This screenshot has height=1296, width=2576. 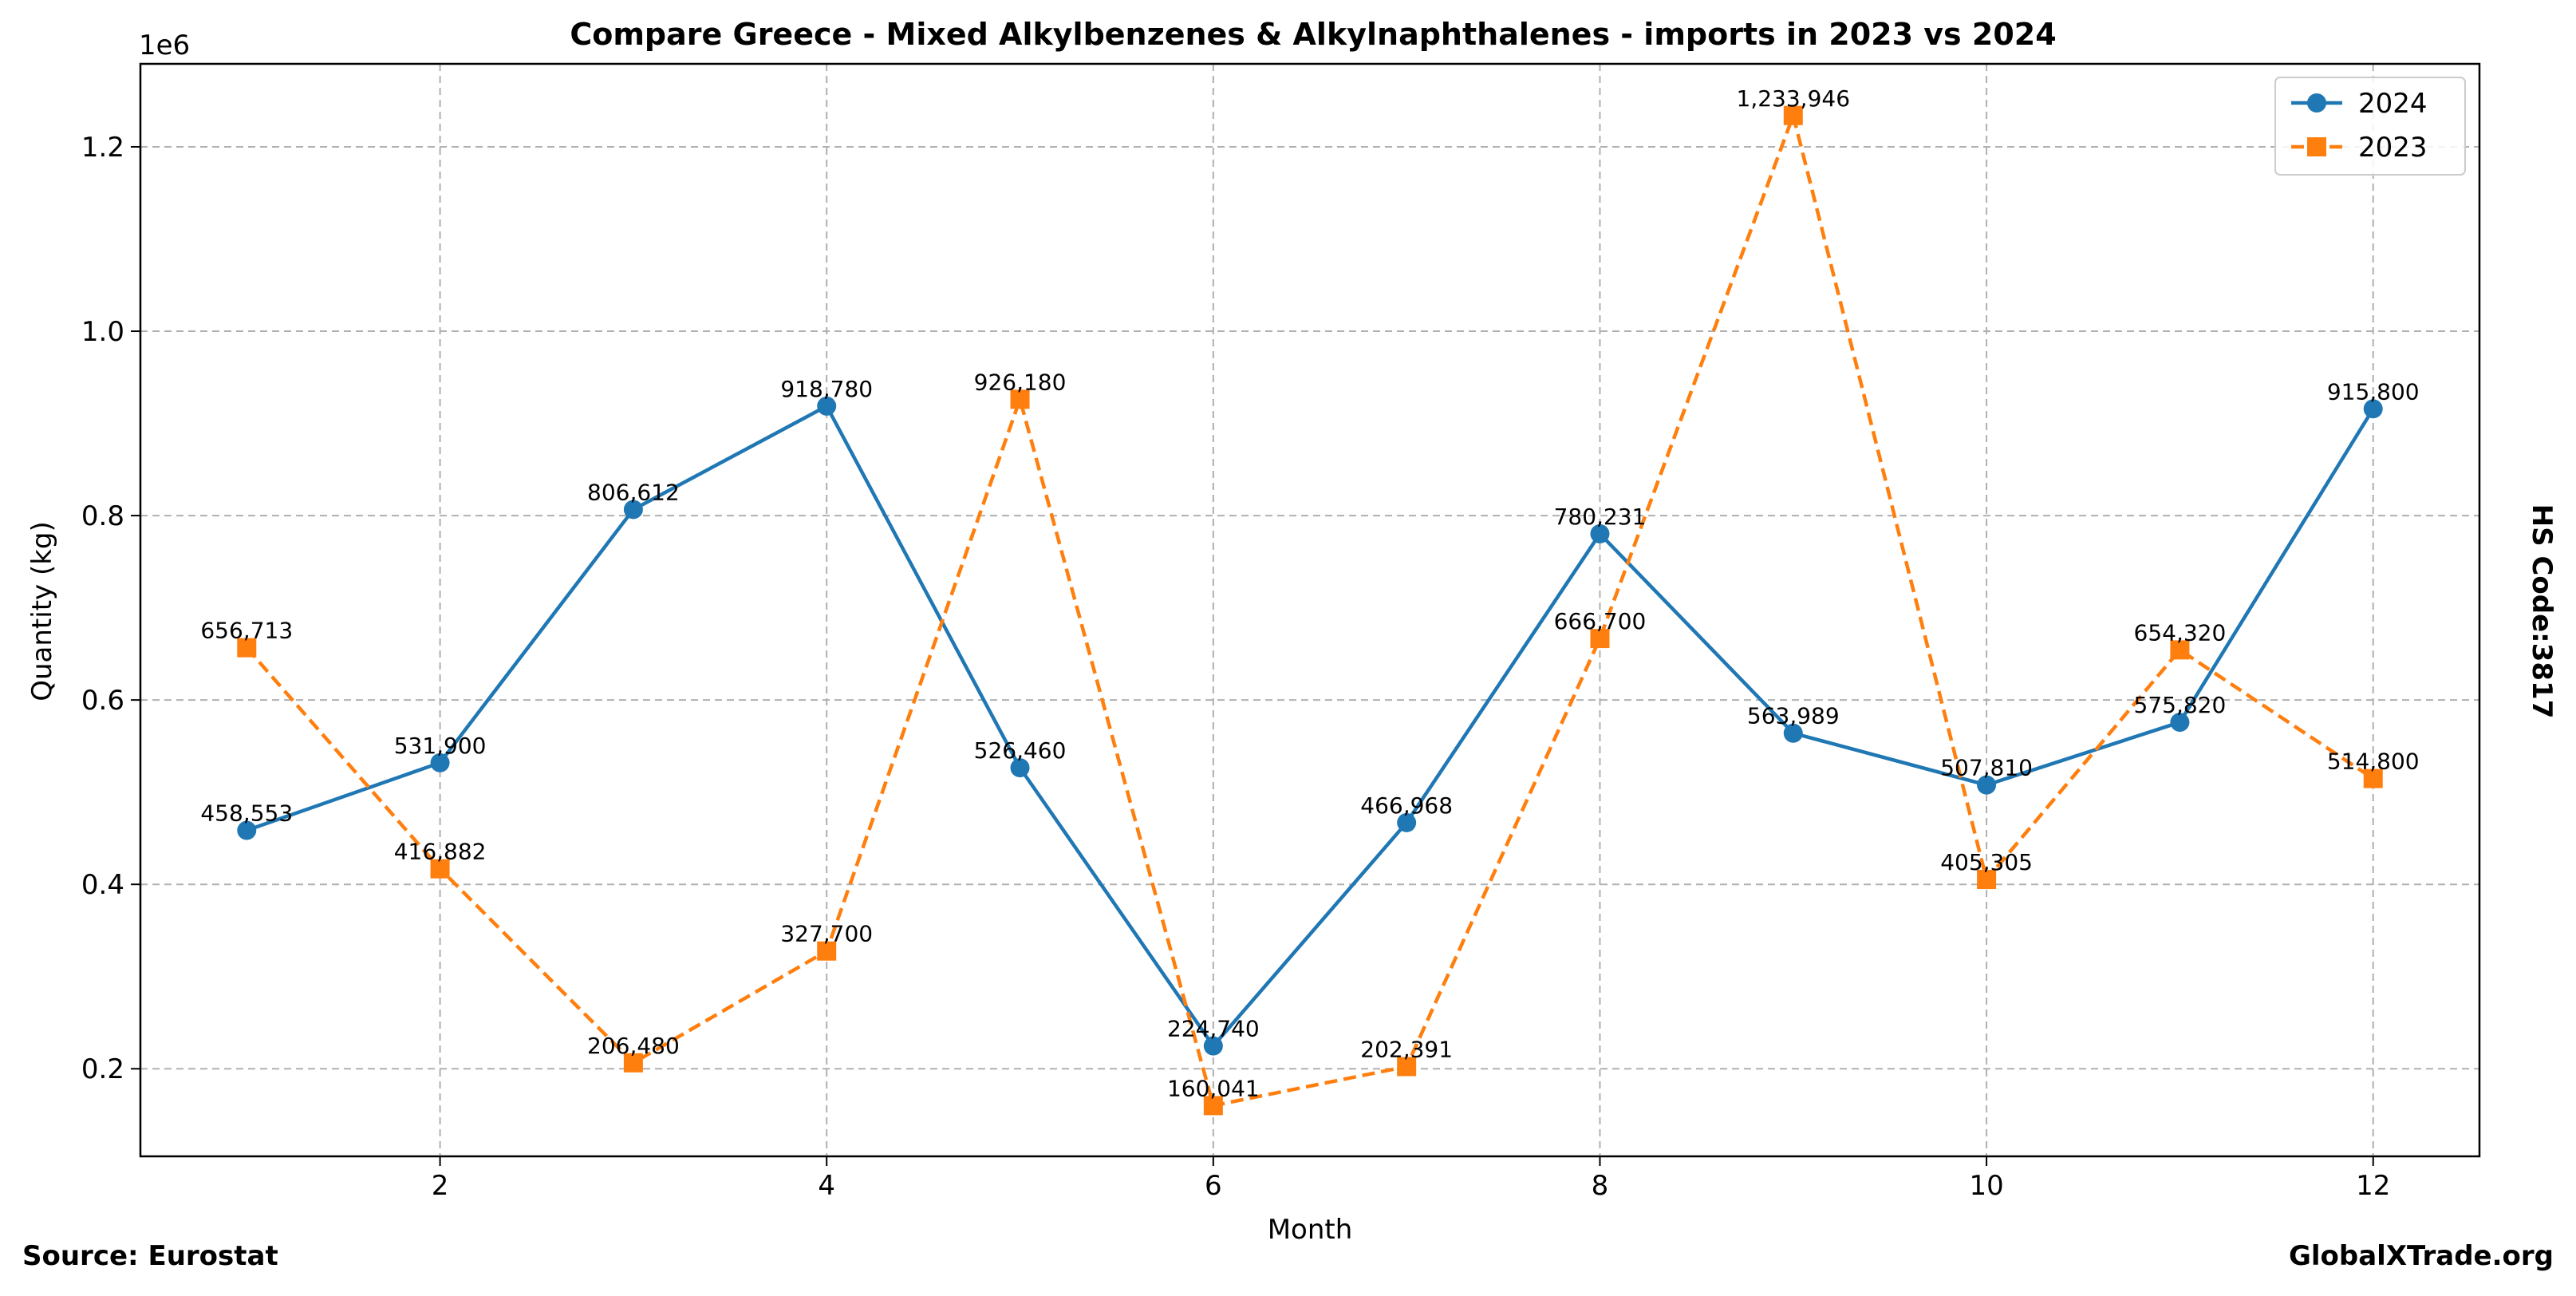 I want to click on series-2024-data-label: 918,780, so click(x=827, y=389).